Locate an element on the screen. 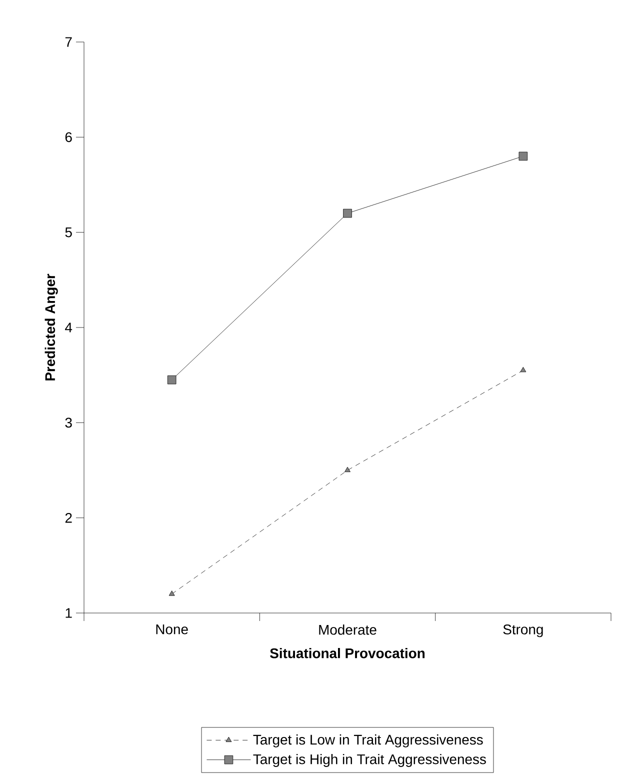 The image size is (621, 784). y-tick-label: 4 is located at coordinates (68, 327).